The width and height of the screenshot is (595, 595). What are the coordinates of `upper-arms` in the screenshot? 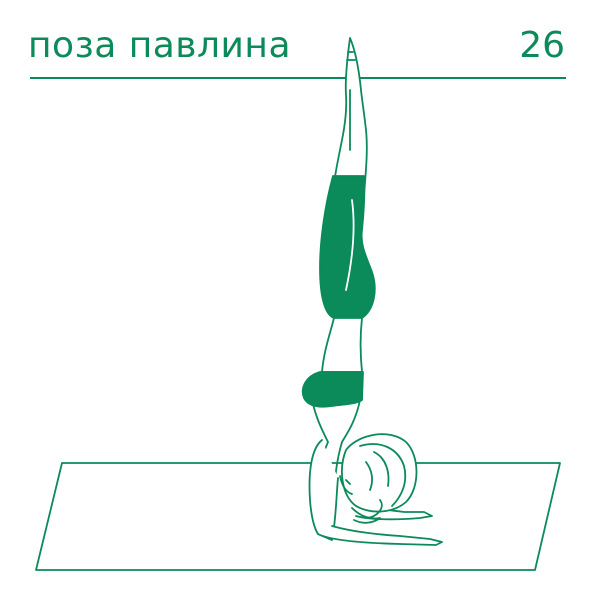 It's located at (336, 466).